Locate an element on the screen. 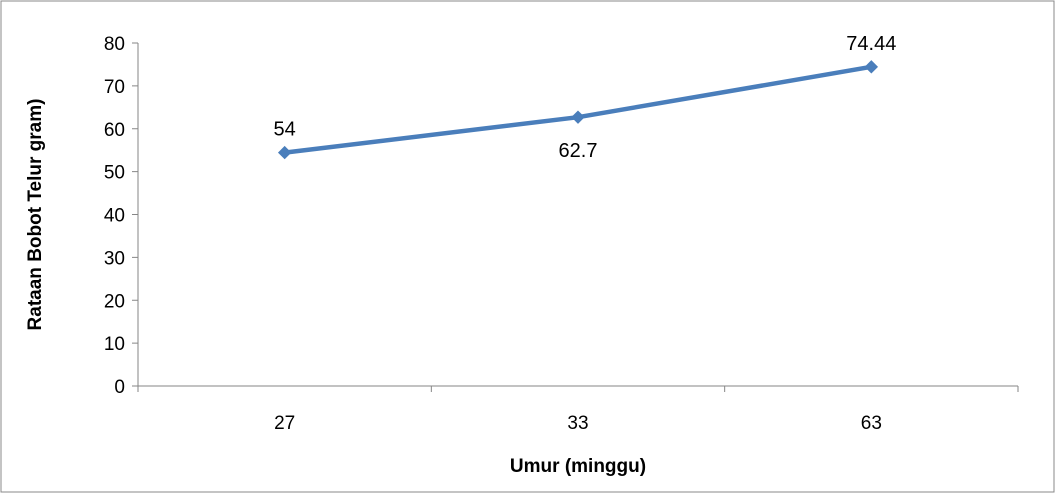  y-tick-label: 30 is located at coordinates (114, 258).